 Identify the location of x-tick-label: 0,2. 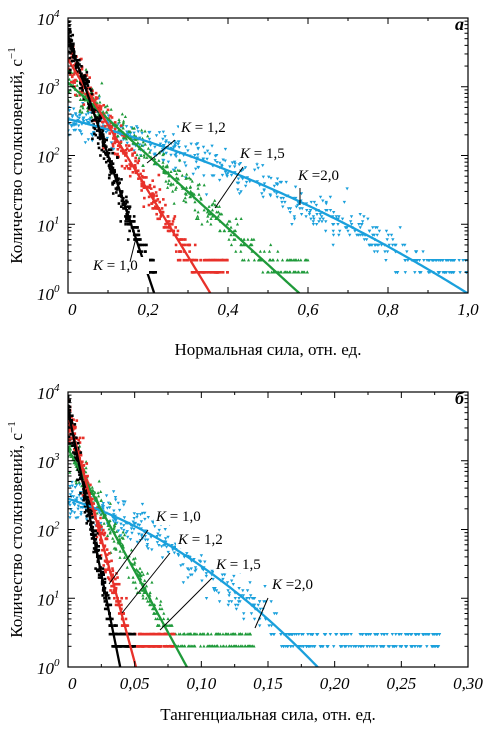
(148, 309).